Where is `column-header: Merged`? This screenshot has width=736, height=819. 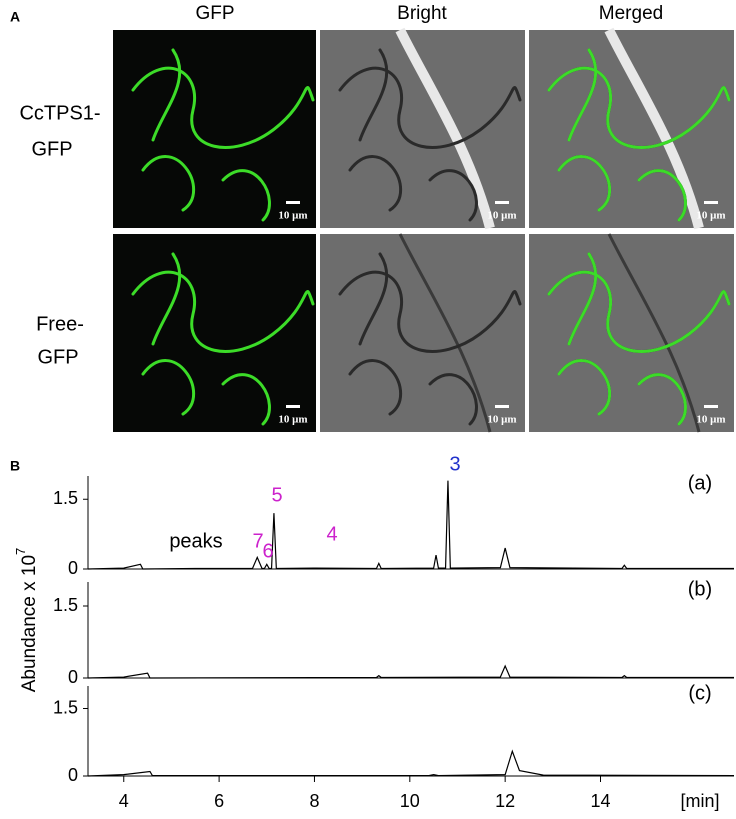 column-header: Merged is located at coordinates (631, 13).